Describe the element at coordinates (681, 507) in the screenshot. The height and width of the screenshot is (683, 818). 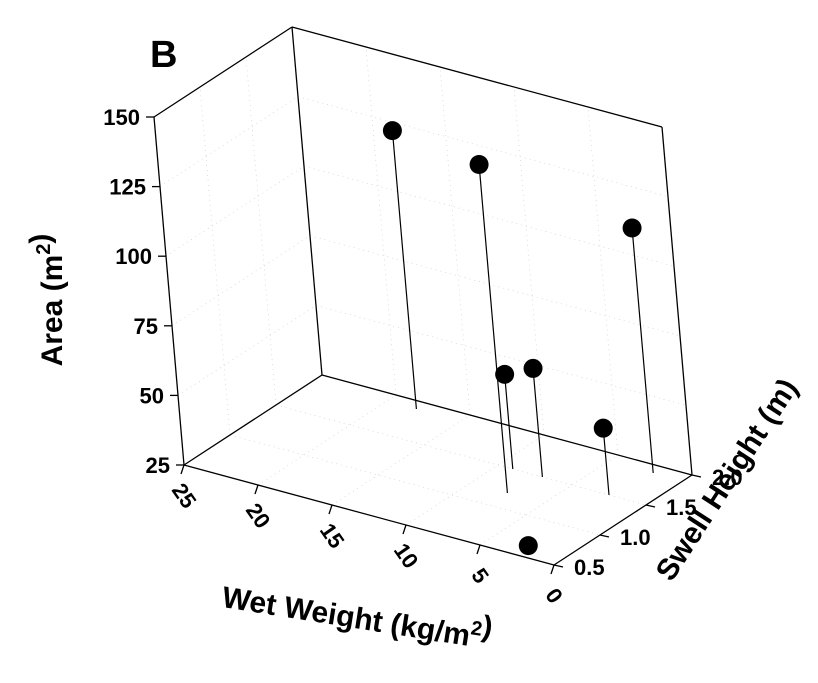
I see `y-tick-label: 1.5` at that location.